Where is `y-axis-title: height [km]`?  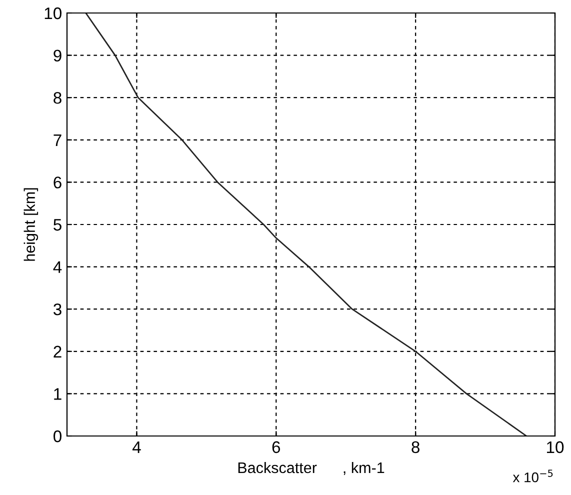 y-axis-title: height [km] is located at coordinates (31, 224).